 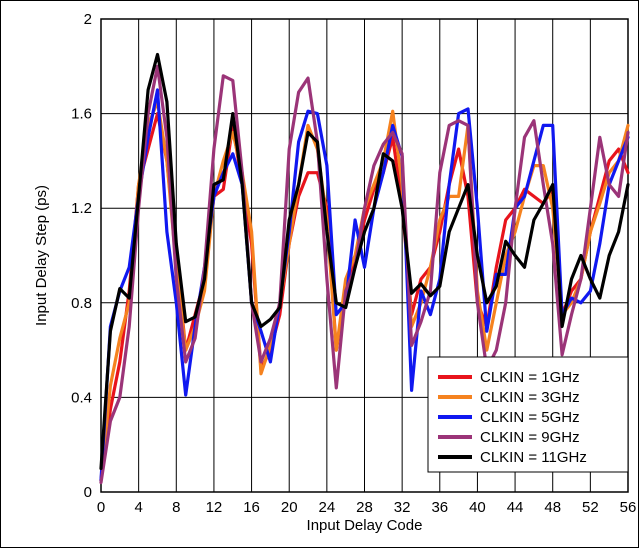 I want to click on legend-label: CLKIN = 1GHz, so click(x=530, y=377).